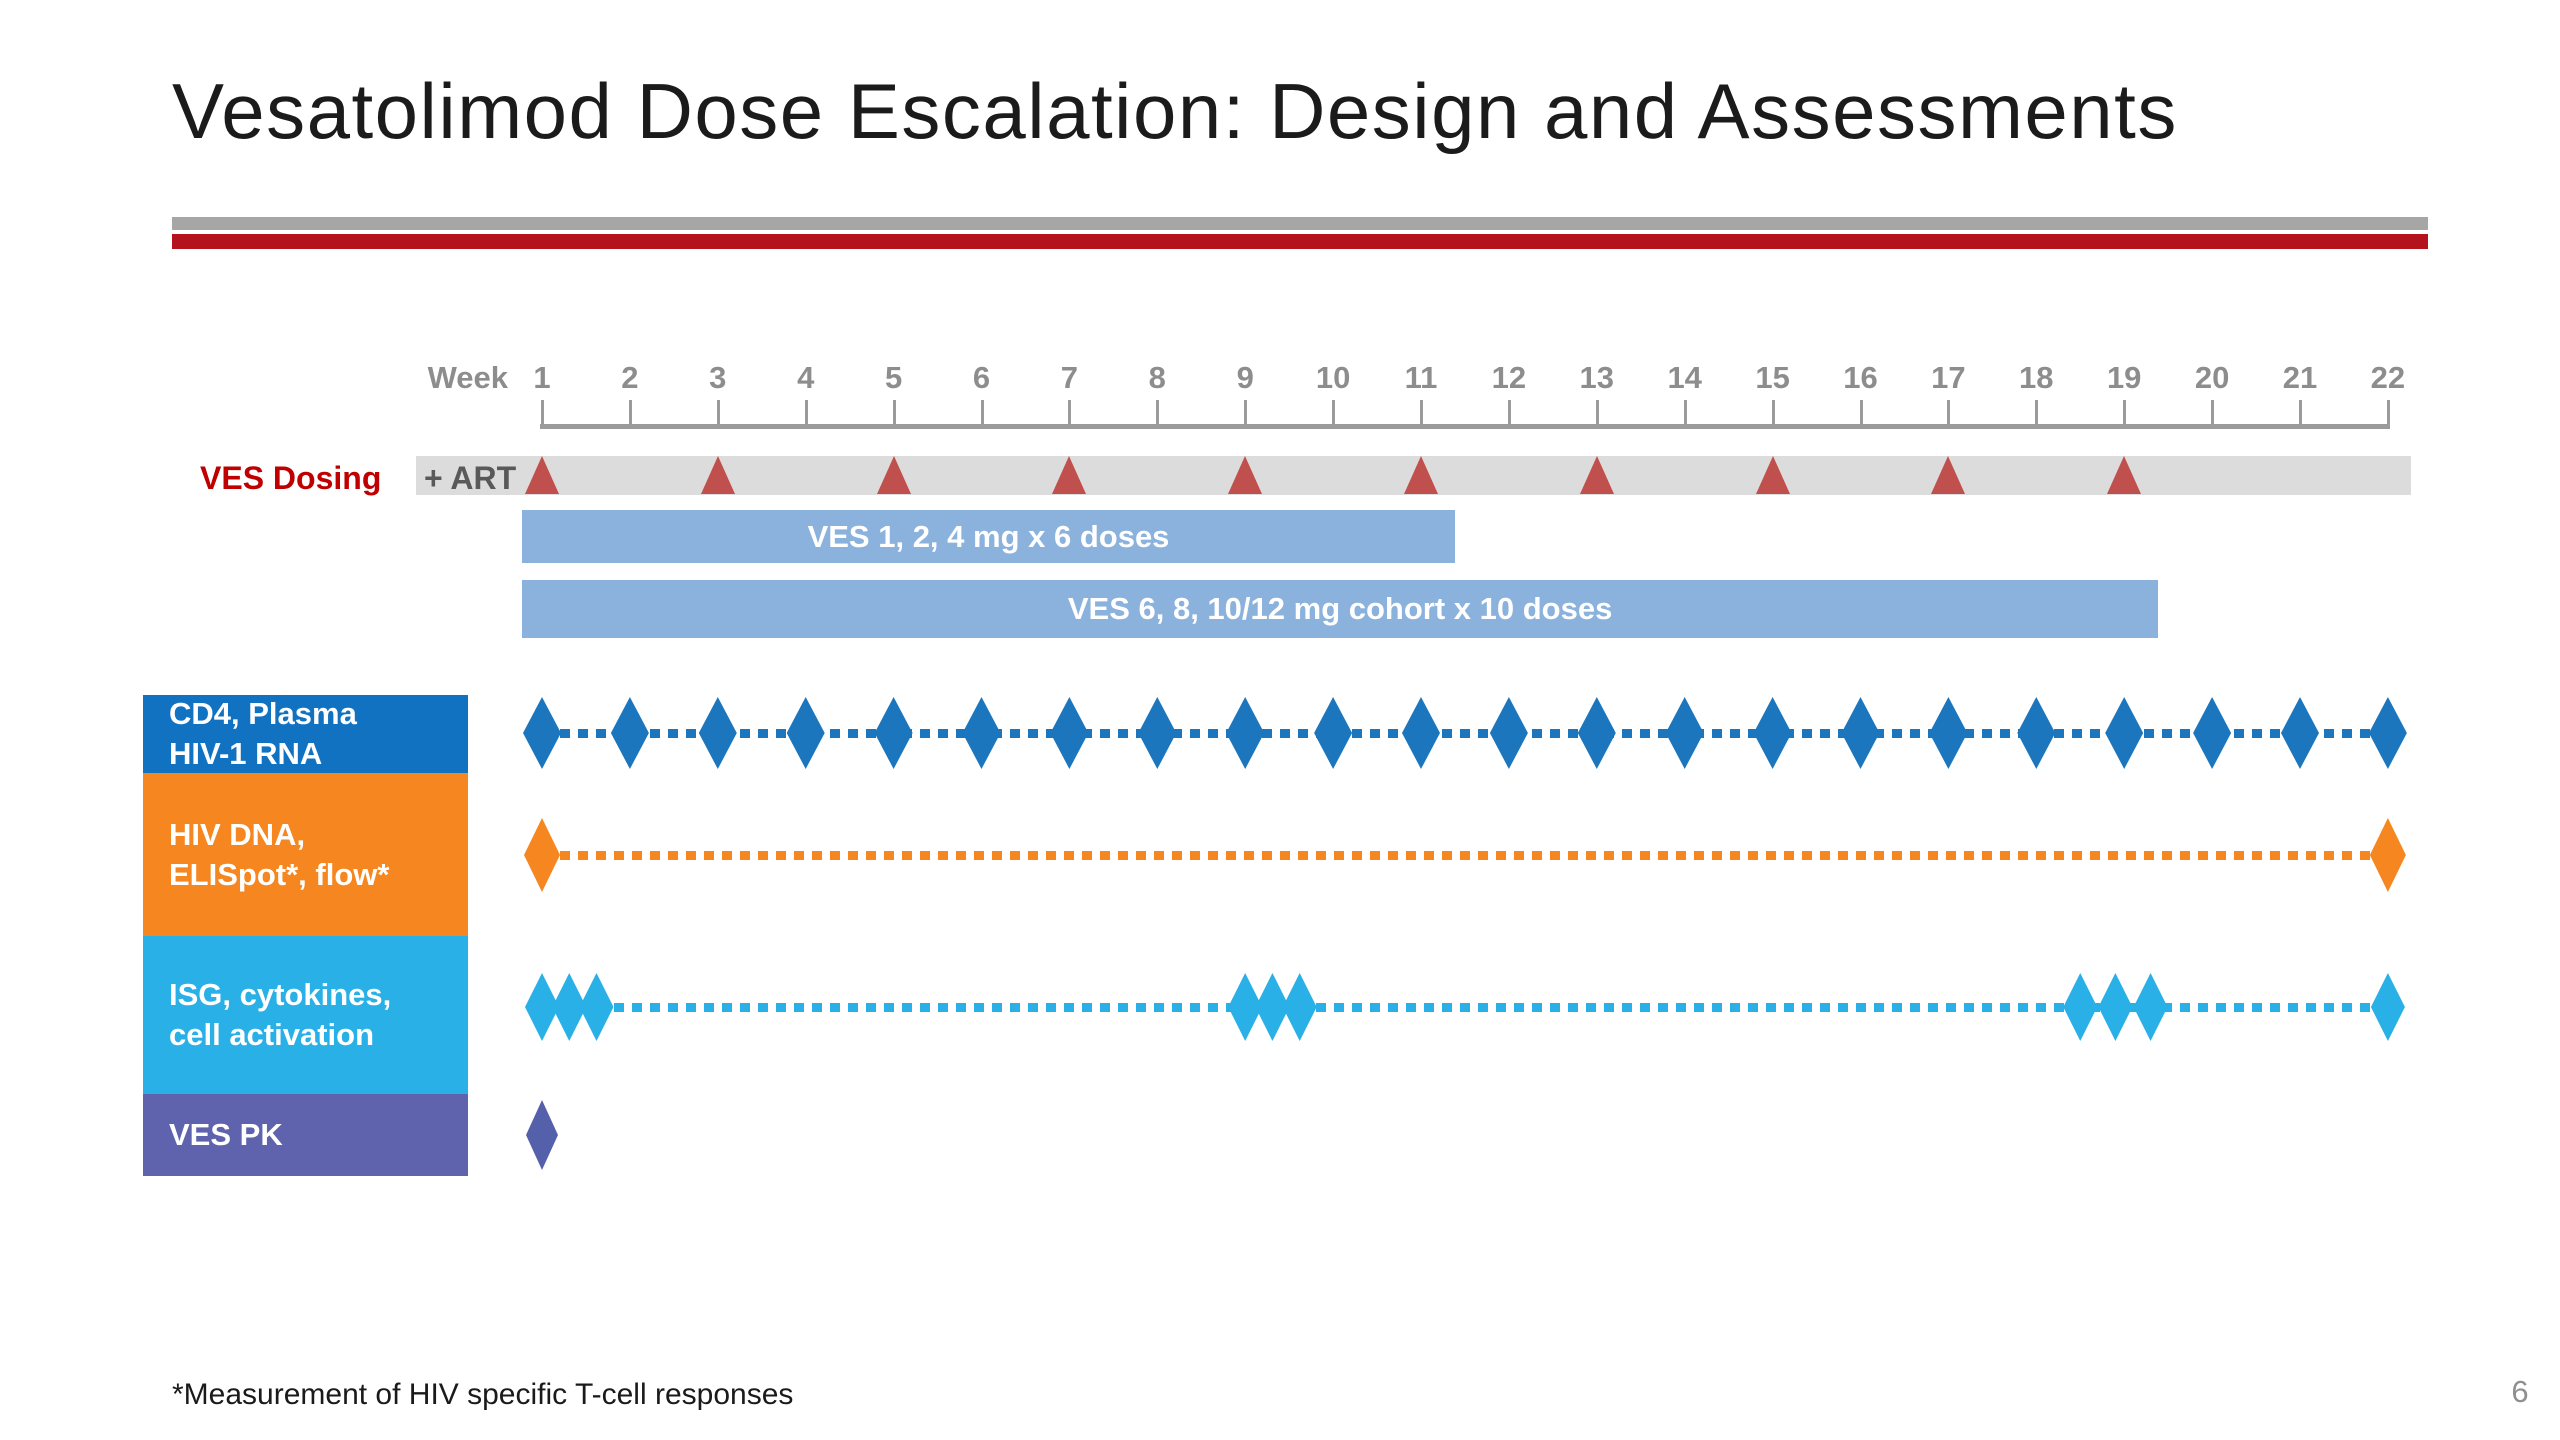  Describe the element at coordinates (305, 1015) in the screenshot. I see `assessment-box-isg-cytokines: ISG, cytokines, cell activation` at that location.